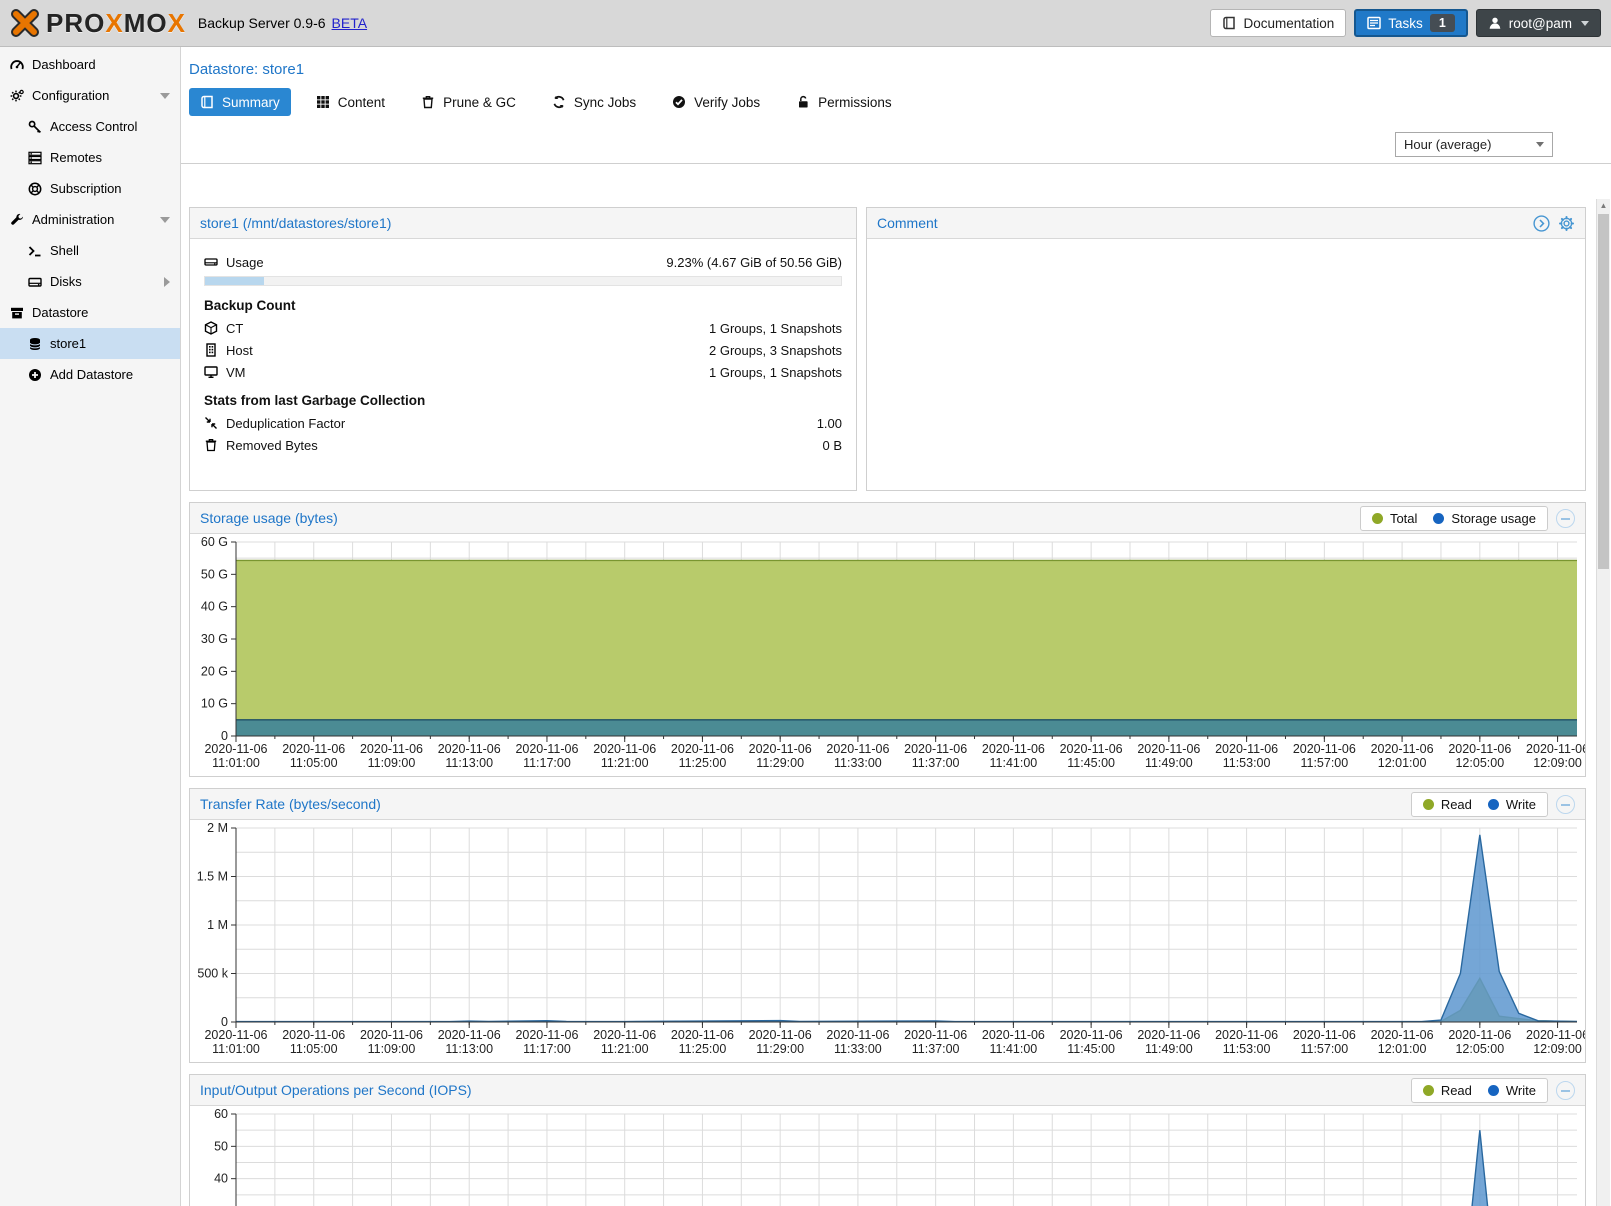 This screenshot has width=1611, height=1206. I want to click on sidebar-item-add-datastore: Add Datastore, so click(90, 374).